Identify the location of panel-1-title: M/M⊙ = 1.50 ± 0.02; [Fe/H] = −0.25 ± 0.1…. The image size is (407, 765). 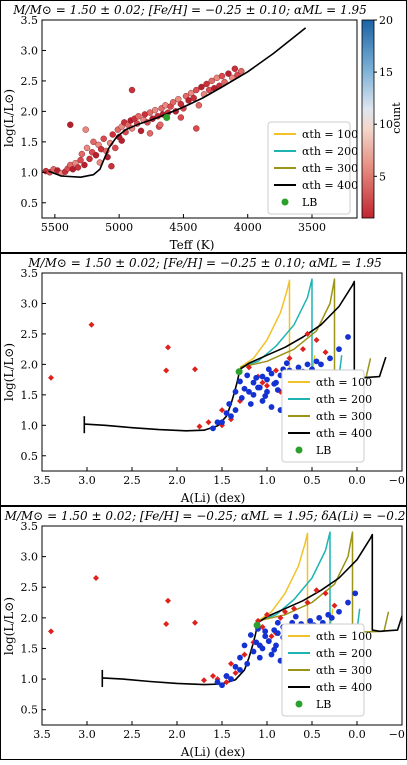
(189, 10).